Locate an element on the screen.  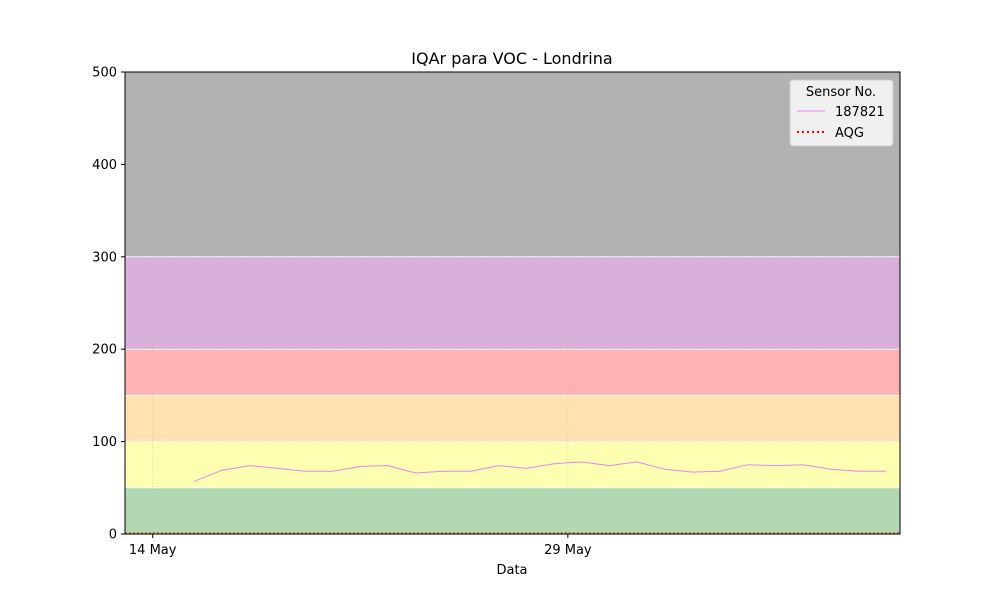
legend: Sensor No. 187821 AQG is located at coordinates (841, 113).